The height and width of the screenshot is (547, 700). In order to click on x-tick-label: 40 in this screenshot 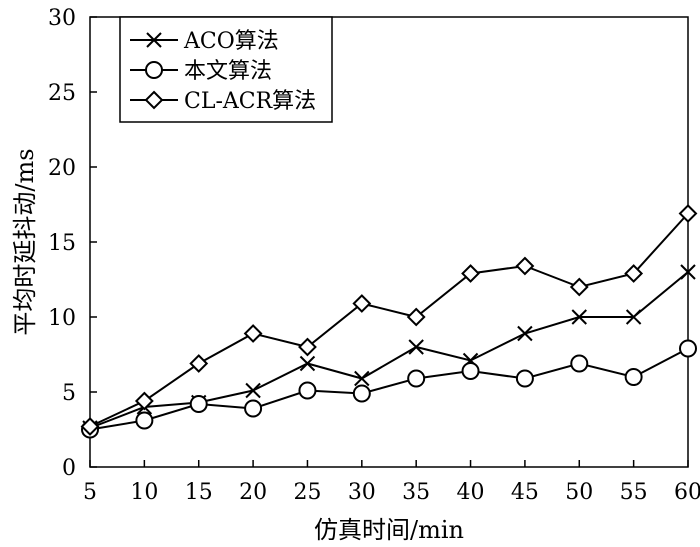, I will do `click(471, 492)`.